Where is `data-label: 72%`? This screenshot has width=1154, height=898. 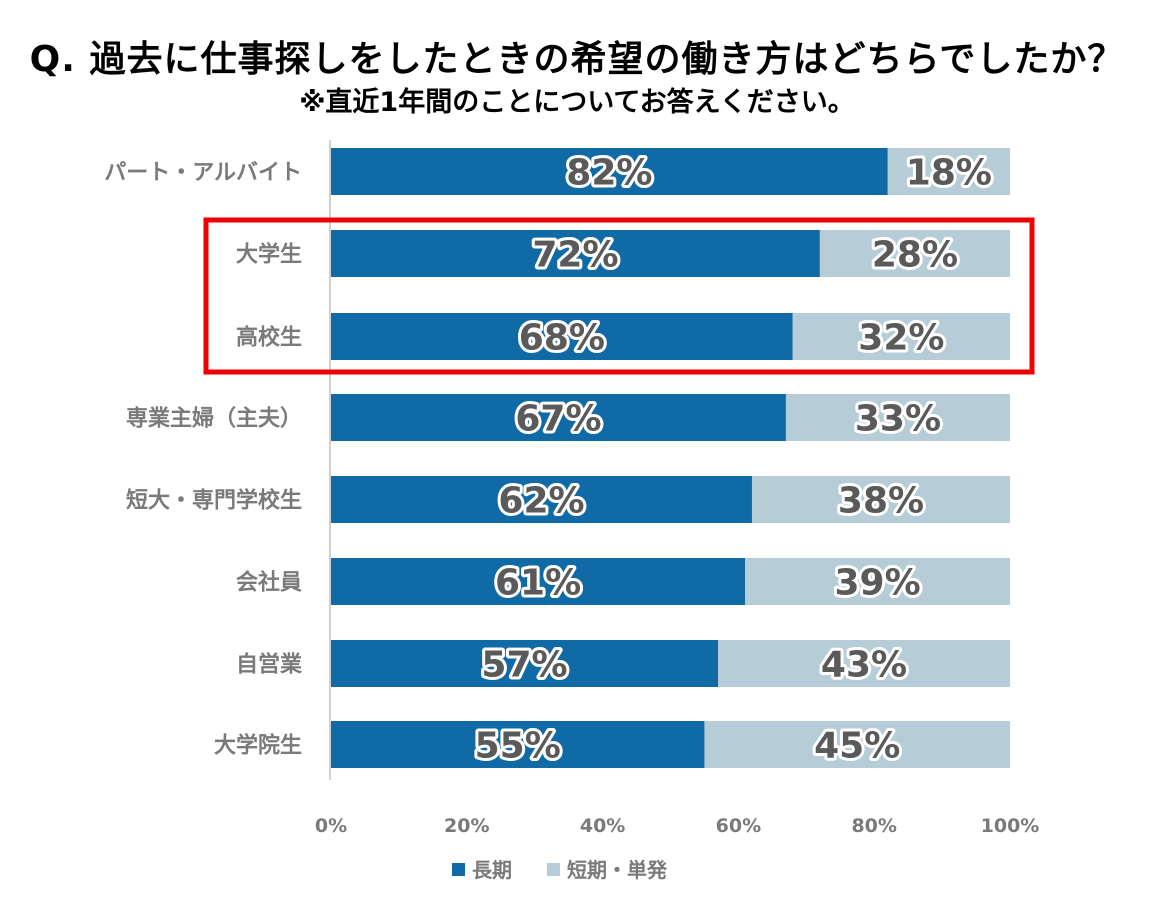
data-label: 72% is located at coordinates (575, 255).